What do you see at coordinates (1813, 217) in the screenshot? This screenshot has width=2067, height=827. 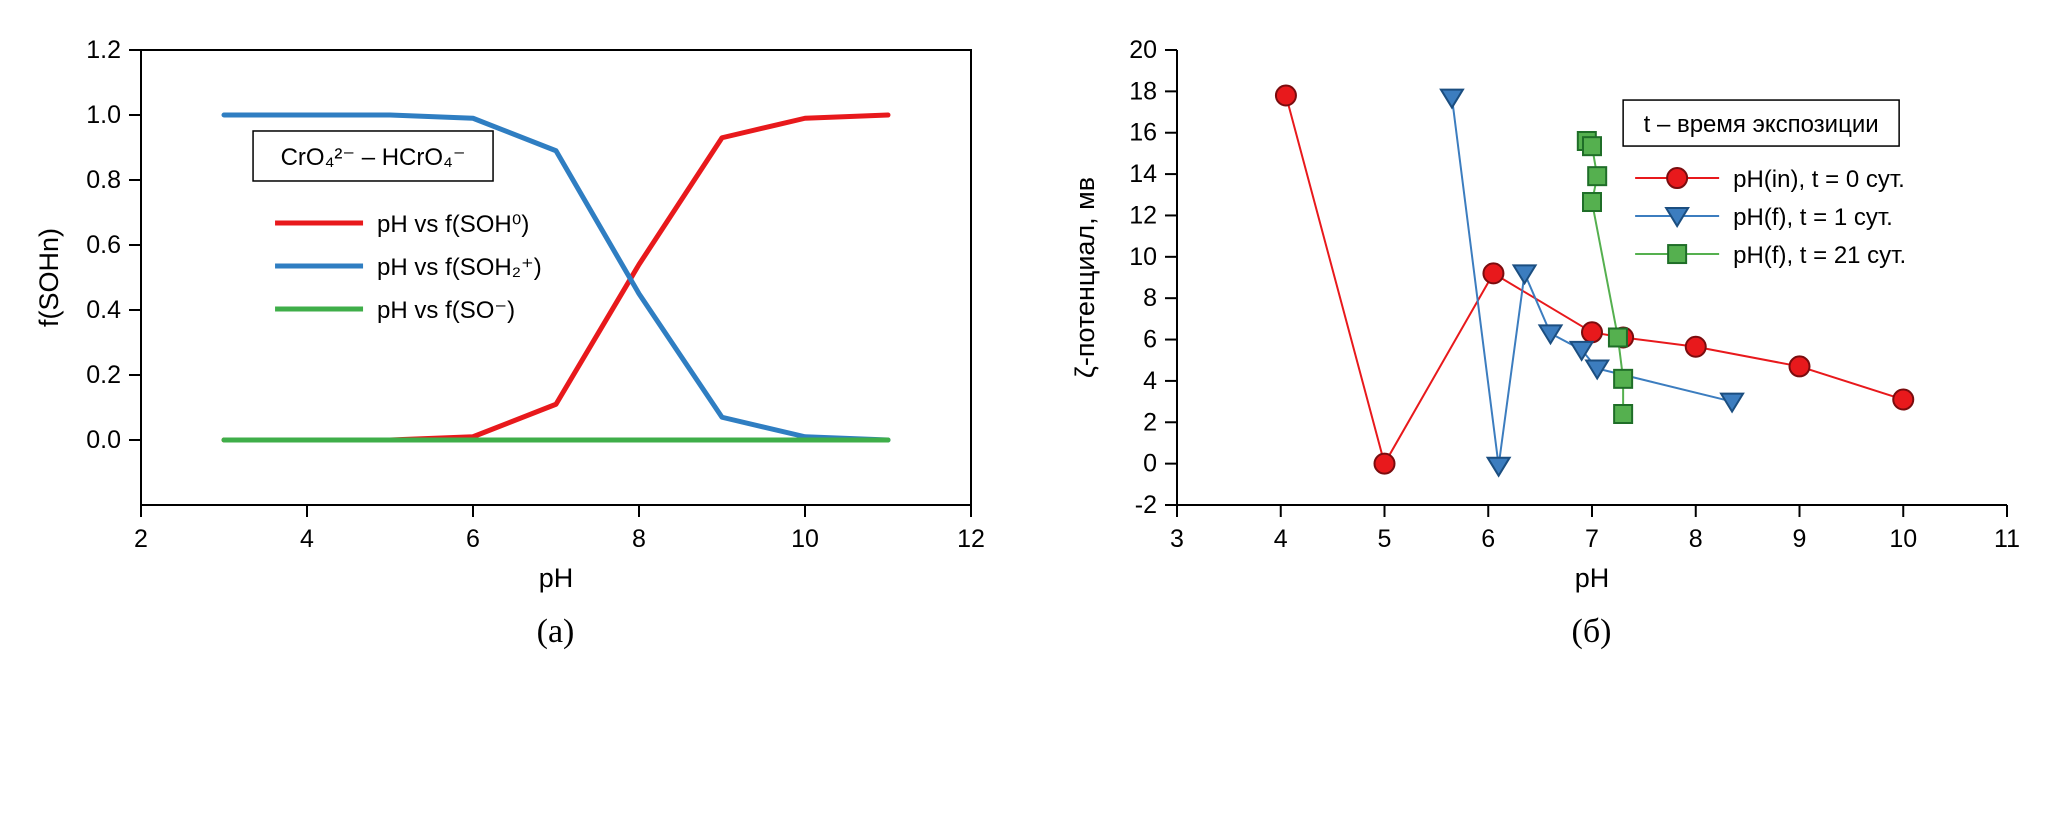 I see `legend-entry-label: pH(f), t = 1 сут.` at bounding box center [1813, 217].